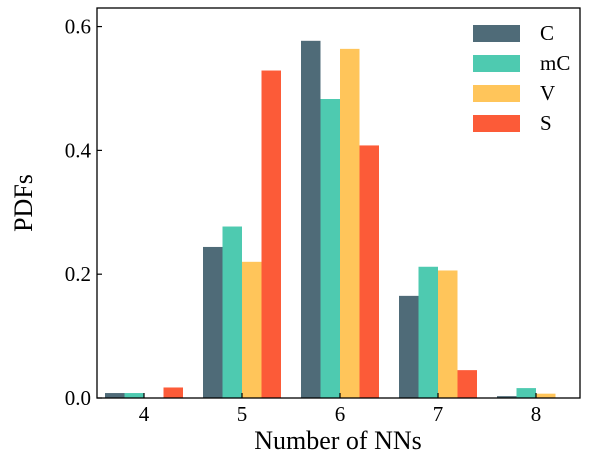 The width and height of the screenshot is (595, 459). Describe the element at coordinates (340, 414) in the screenshot. I see `x-tick-label: 6` at that location.